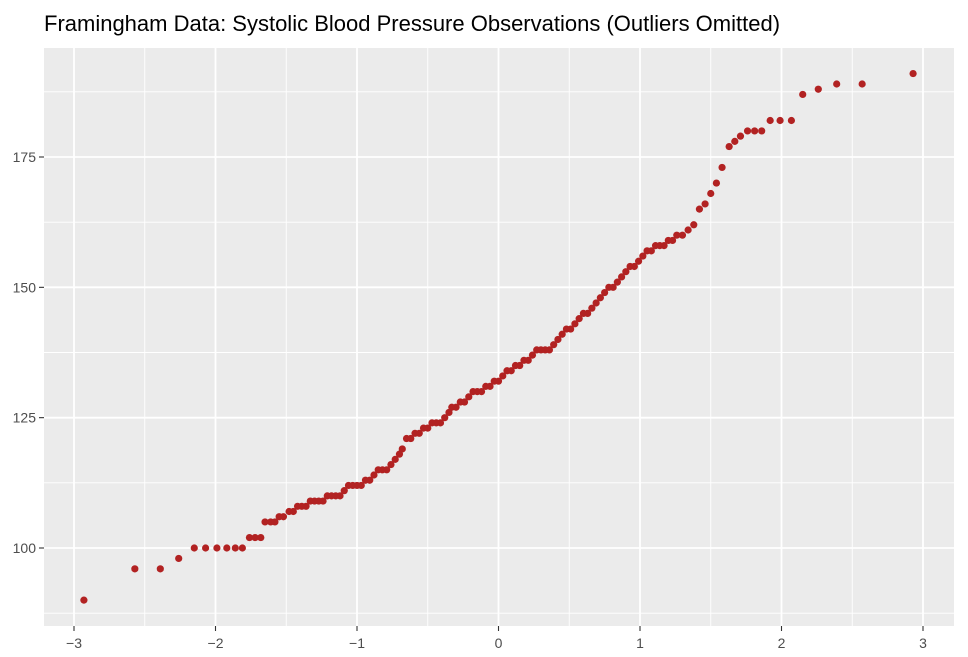 The width and height of the screenshot is (968, 657). I want to click on x-tick-label: 2, so click(782, 643).